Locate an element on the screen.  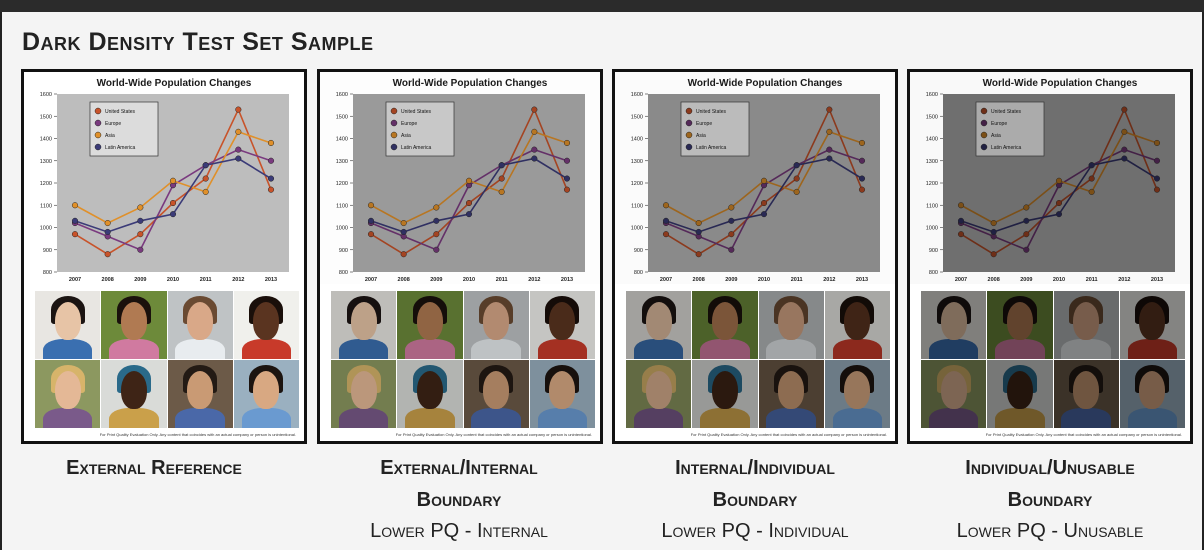
y-tick-label: 1300 is located at coordinates (637, 162).